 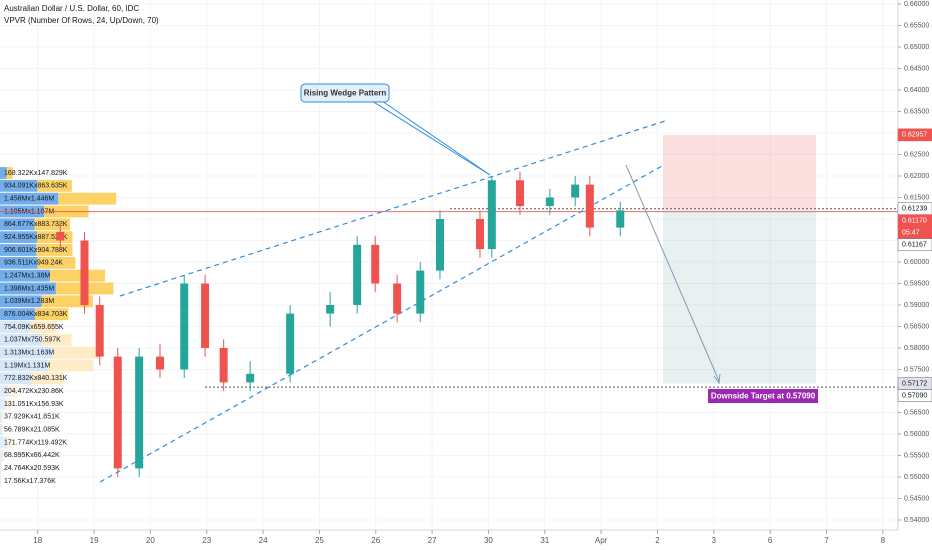 What do you see at coordinates (27, 365) in the screenshot?
I see `profile-label: 1.19Mx1.131M` at bounding box center [27, 365].